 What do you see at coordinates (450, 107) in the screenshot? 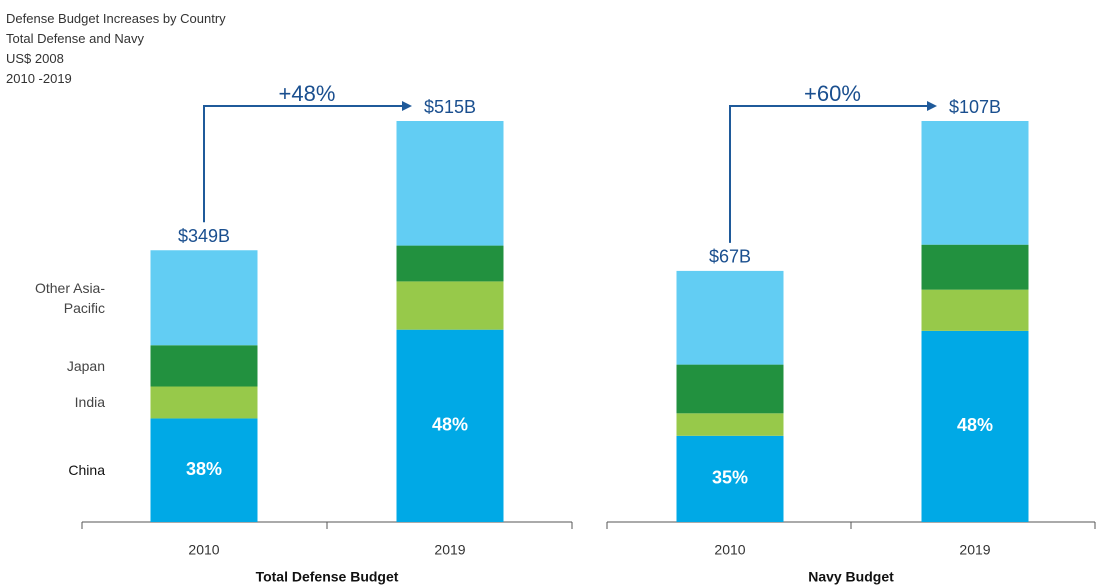
I see `total-label: $515B` at bounding box center [450, 107].